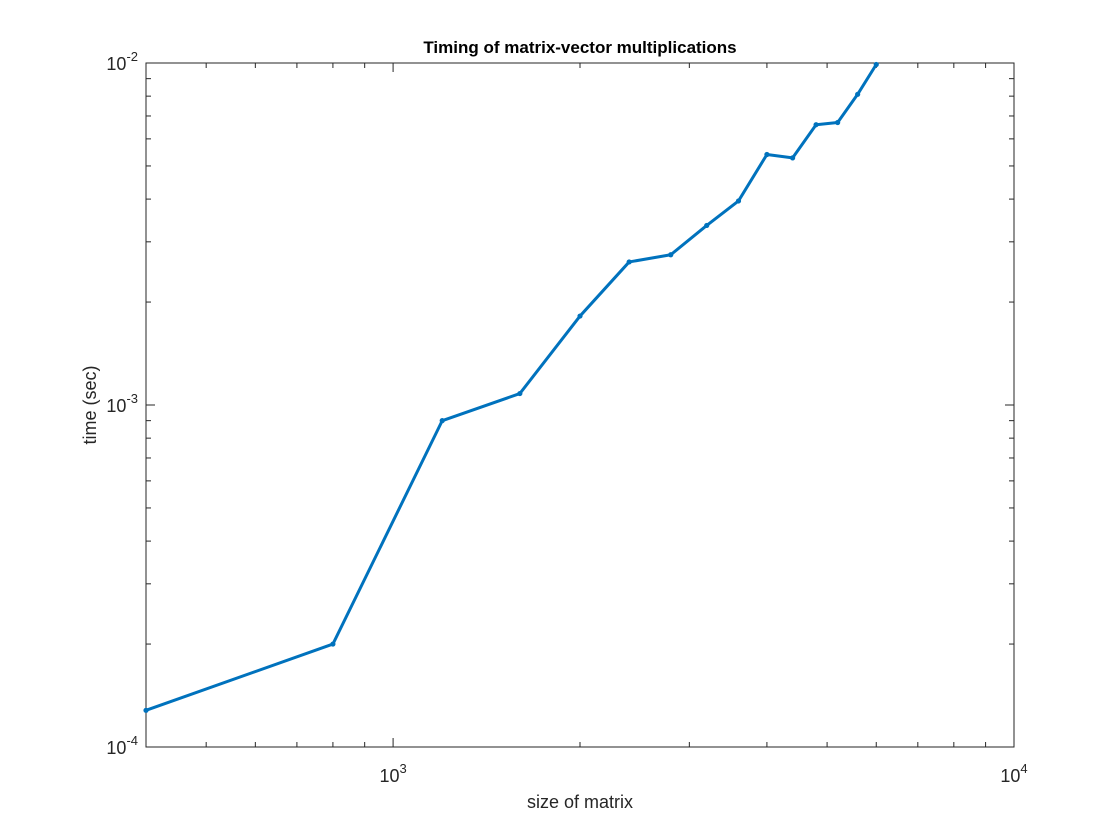 The width and height of the screenshot is (1120, 840). I want to click on y-axis-label: time (sec), so click(90, 404).